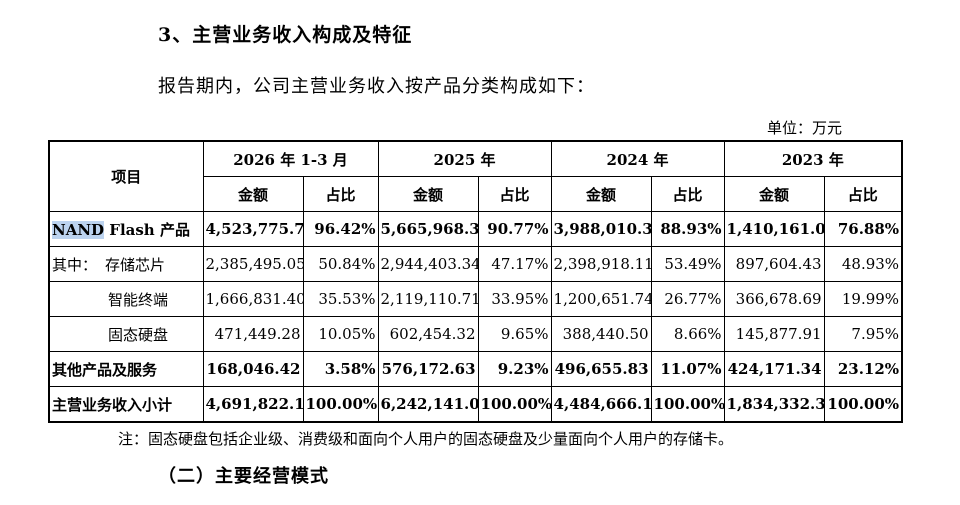 This screenshot has width=960, height=505. I want to click on row-label-text: 存储芯片, so click(135, 264).